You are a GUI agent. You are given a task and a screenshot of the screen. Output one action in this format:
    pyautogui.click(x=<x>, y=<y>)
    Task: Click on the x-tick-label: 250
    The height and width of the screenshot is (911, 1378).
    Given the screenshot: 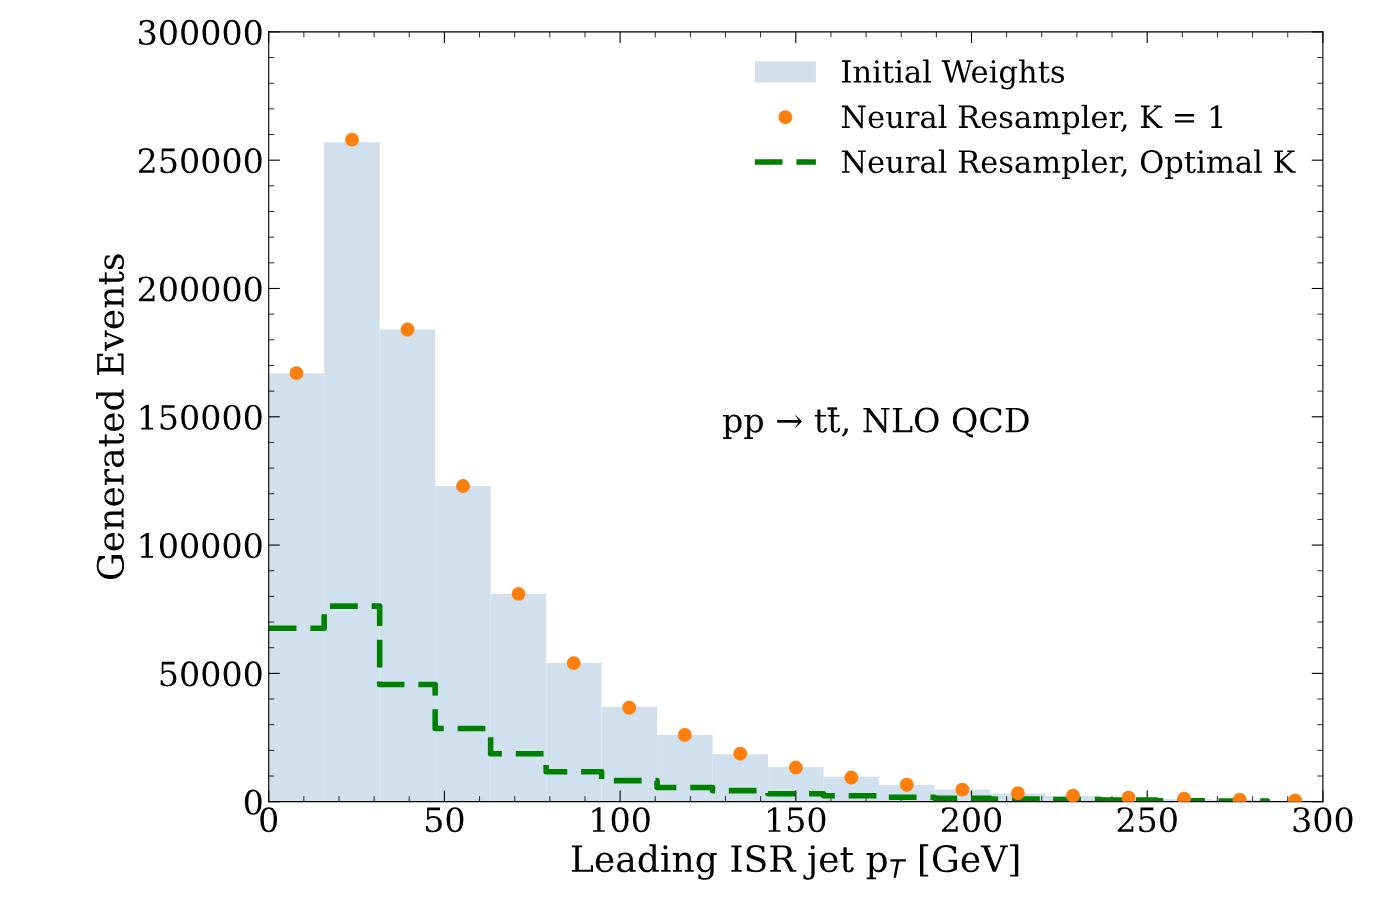 What is the action you would take?
    pyautogui.click(x=1147, y=820)
    